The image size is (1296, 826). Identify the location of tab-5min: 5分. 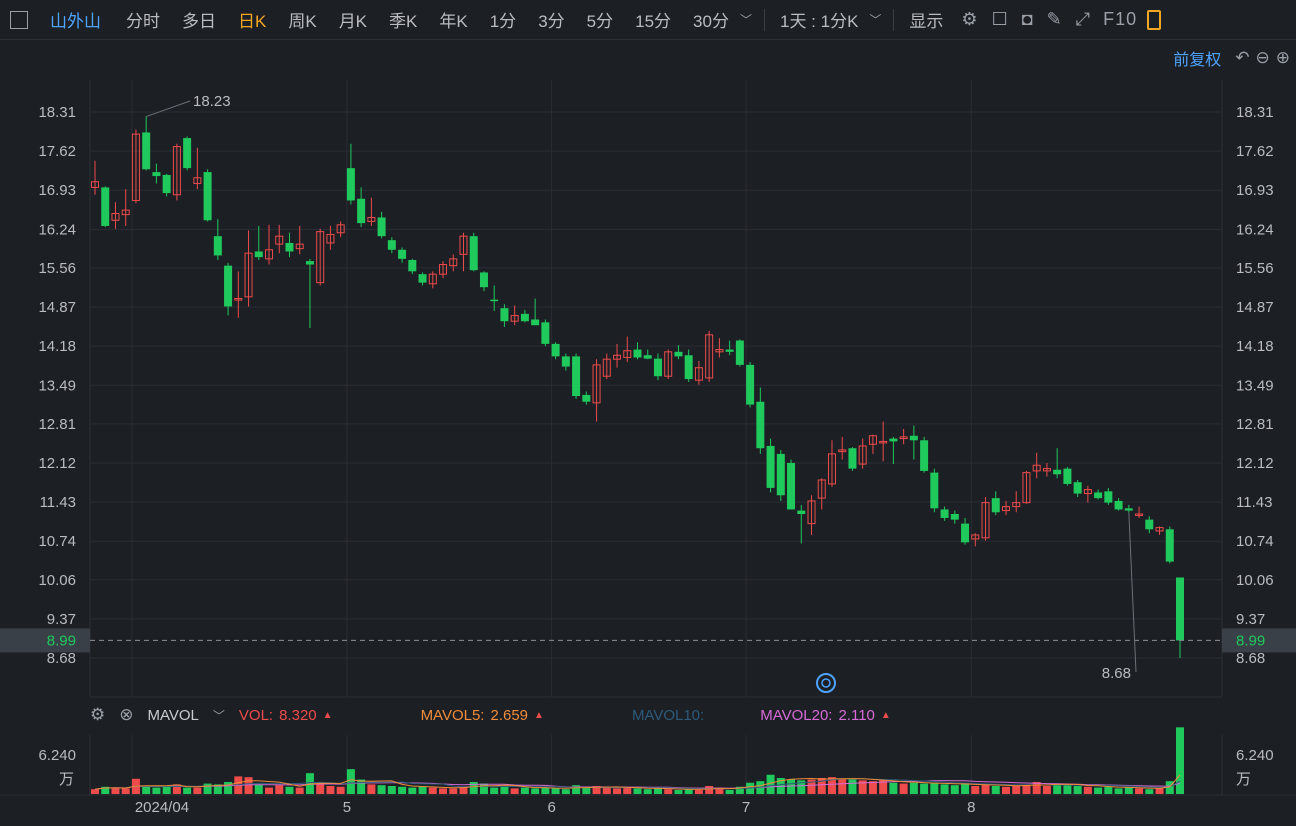
(600, 21).